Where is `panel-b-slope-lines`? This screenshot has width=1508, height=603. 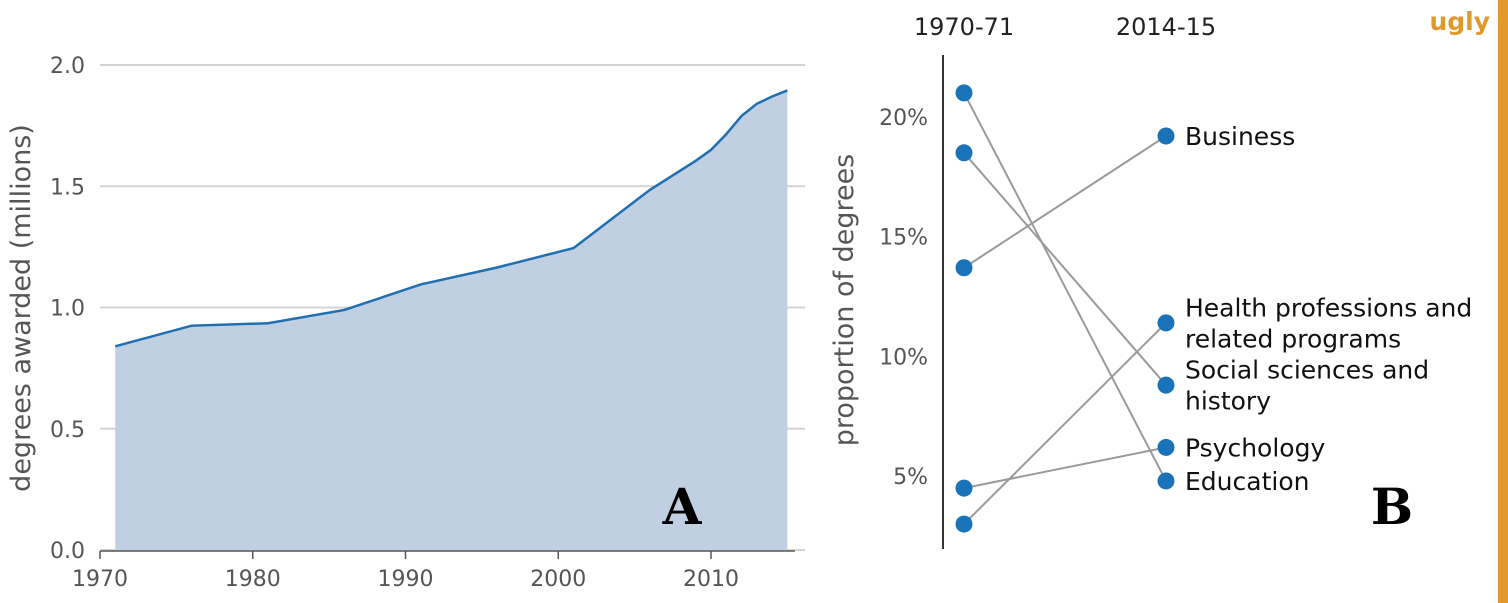 panel-b-slope-lines is located at coordinates (1065, 308).